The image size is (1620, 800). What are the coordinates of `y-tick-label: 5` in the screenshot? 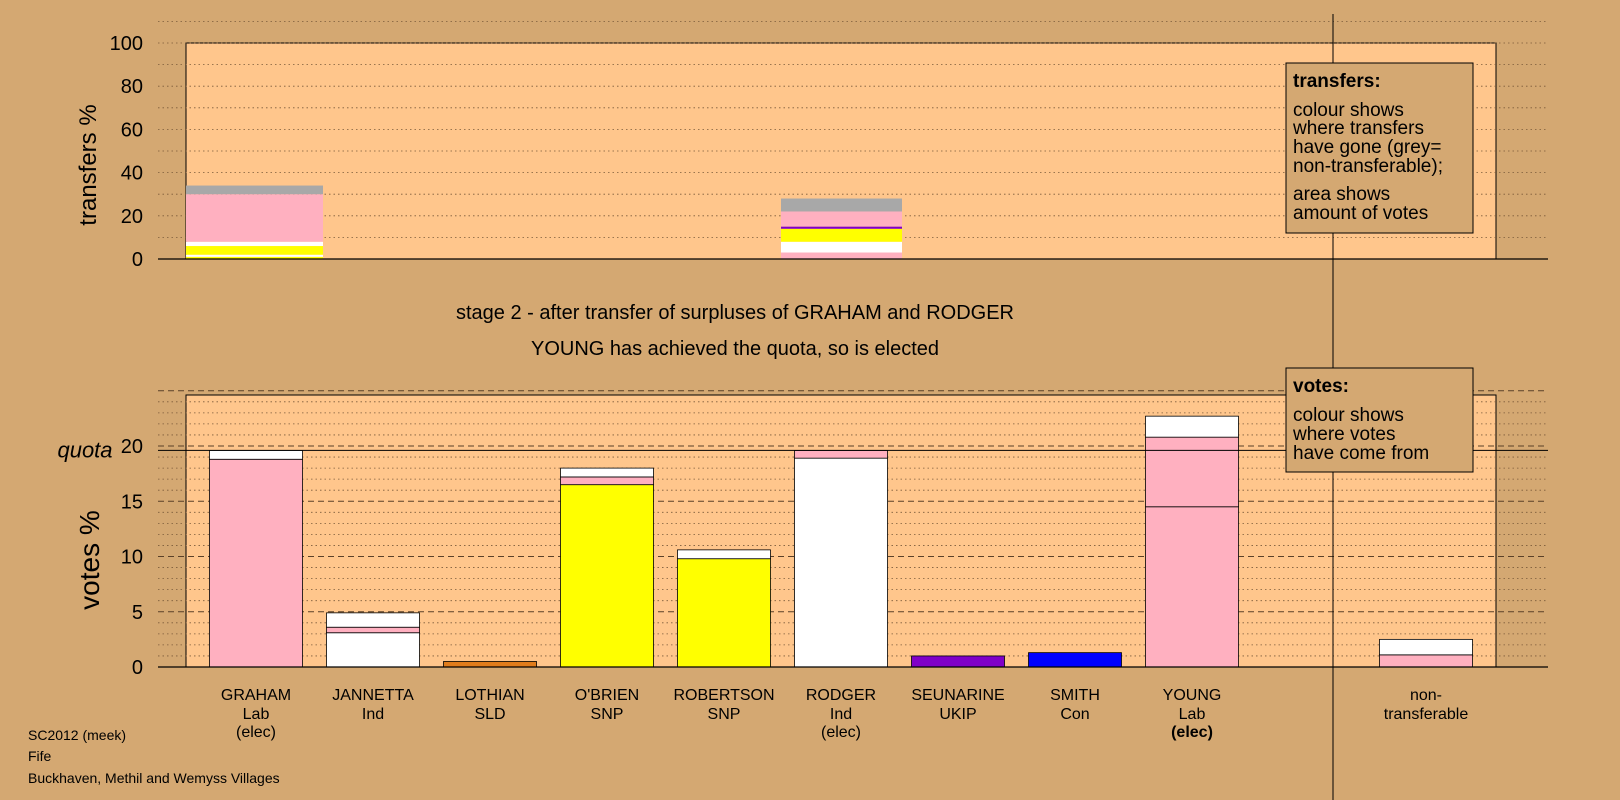 It's located at (137, 613).